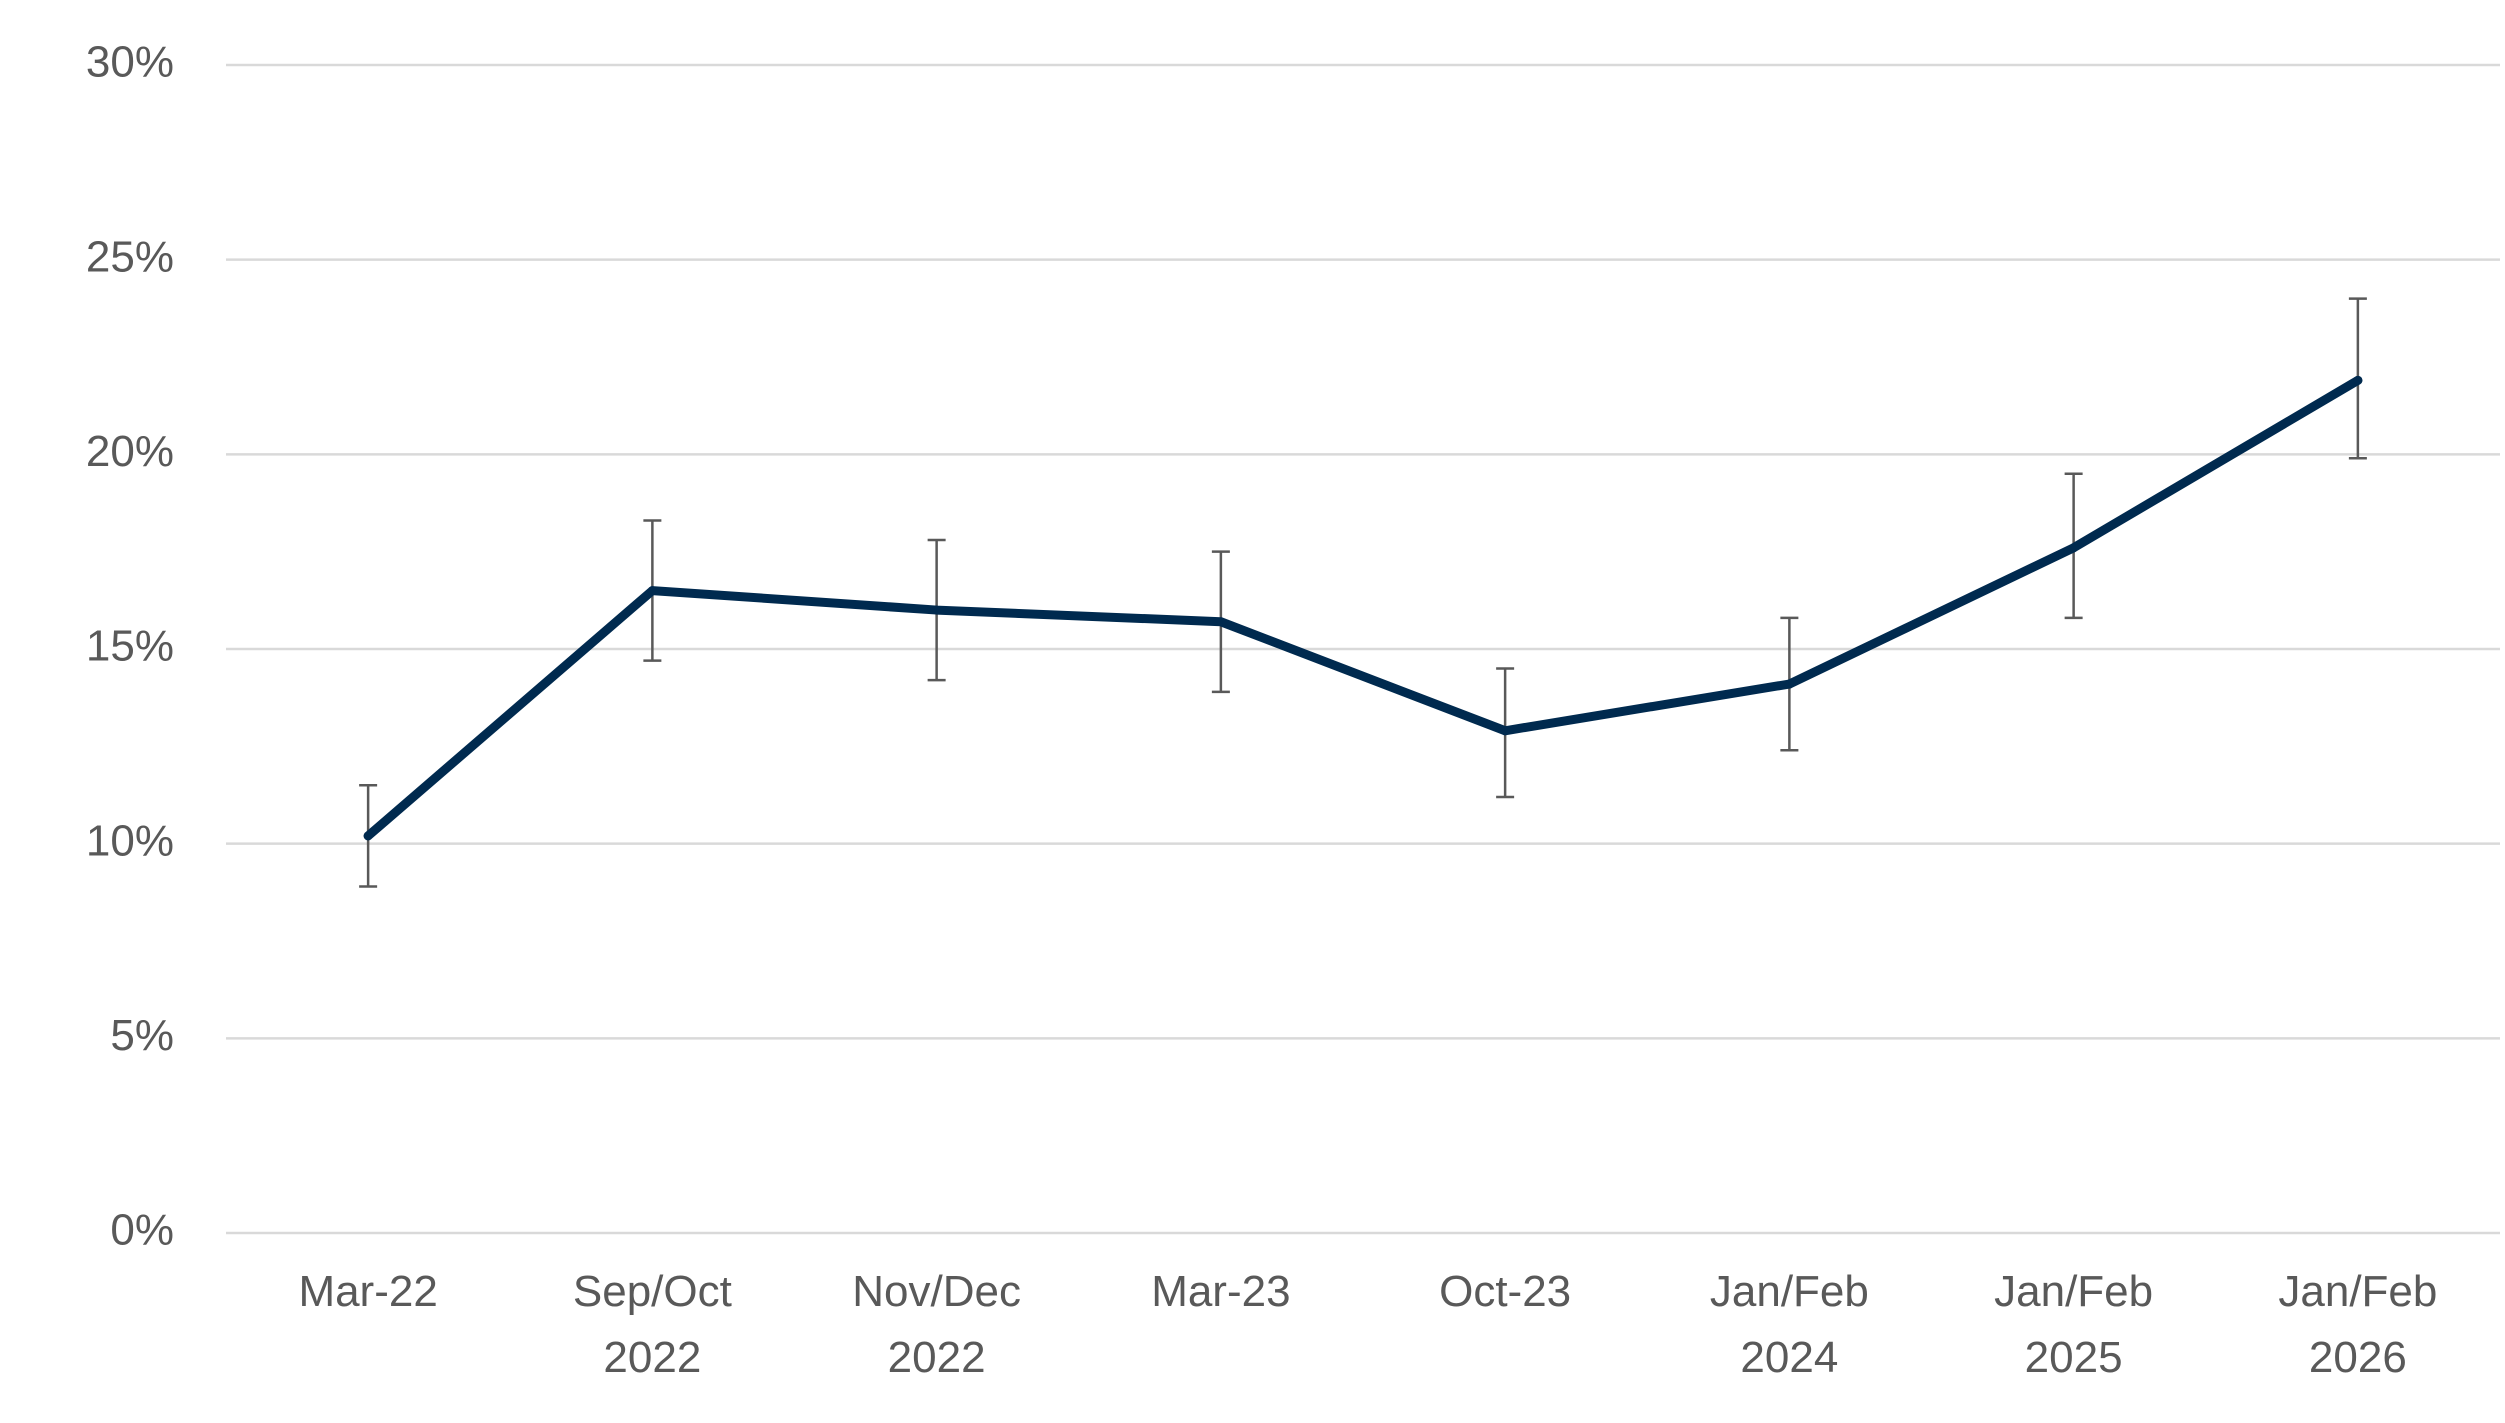 The width and height of the screenshot is (2505, 1423). What do you see at coordinates (142, 1035) in the screenshot?
I see `y-tick-label: 5%` at bounding box center [142, 1035].